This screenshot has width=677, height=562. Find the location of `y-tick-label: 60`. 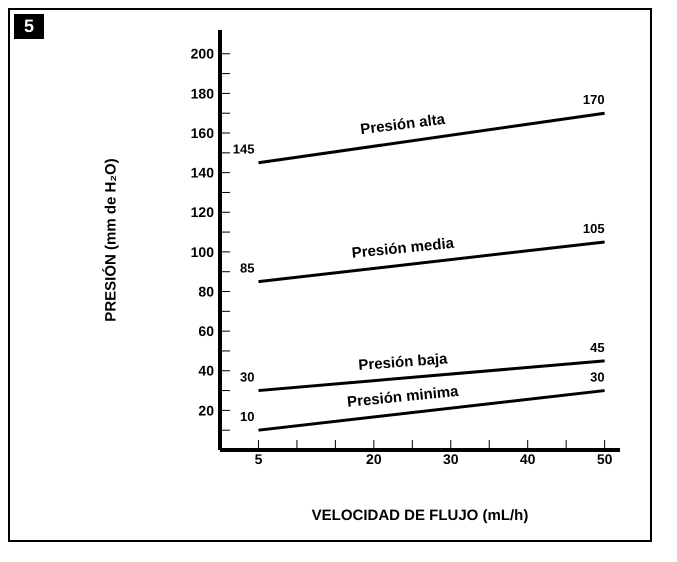

y-tick-label: 60 is located at coordinates (206, 331).